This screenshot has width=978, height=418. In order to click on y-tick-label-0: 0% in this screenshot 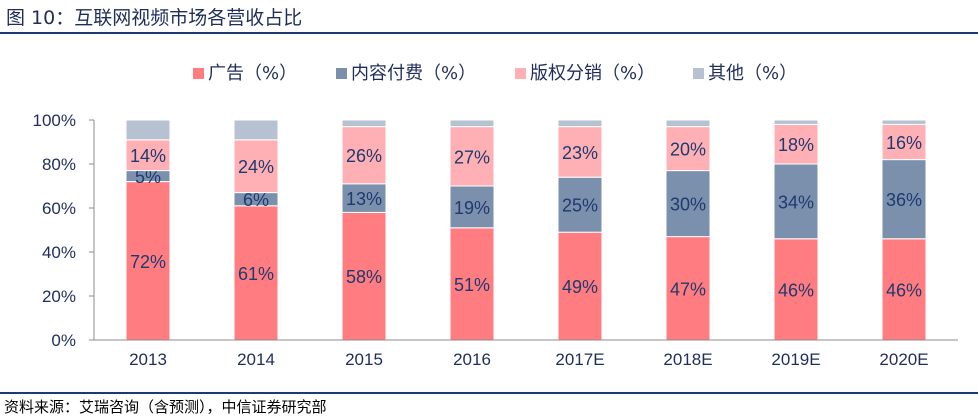, I will do `click(63, 340)`.